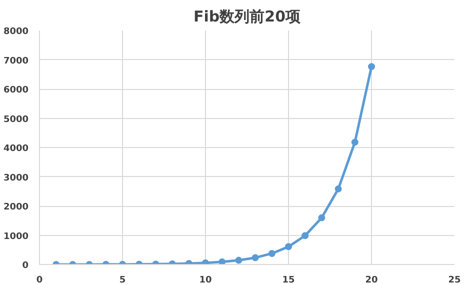 The height and width of the screenshot is (285, 474). What do you see at coordinates (205, 280) in the screenshot?
I see `x-tick-label: 10` at bounding box center [205, 280].